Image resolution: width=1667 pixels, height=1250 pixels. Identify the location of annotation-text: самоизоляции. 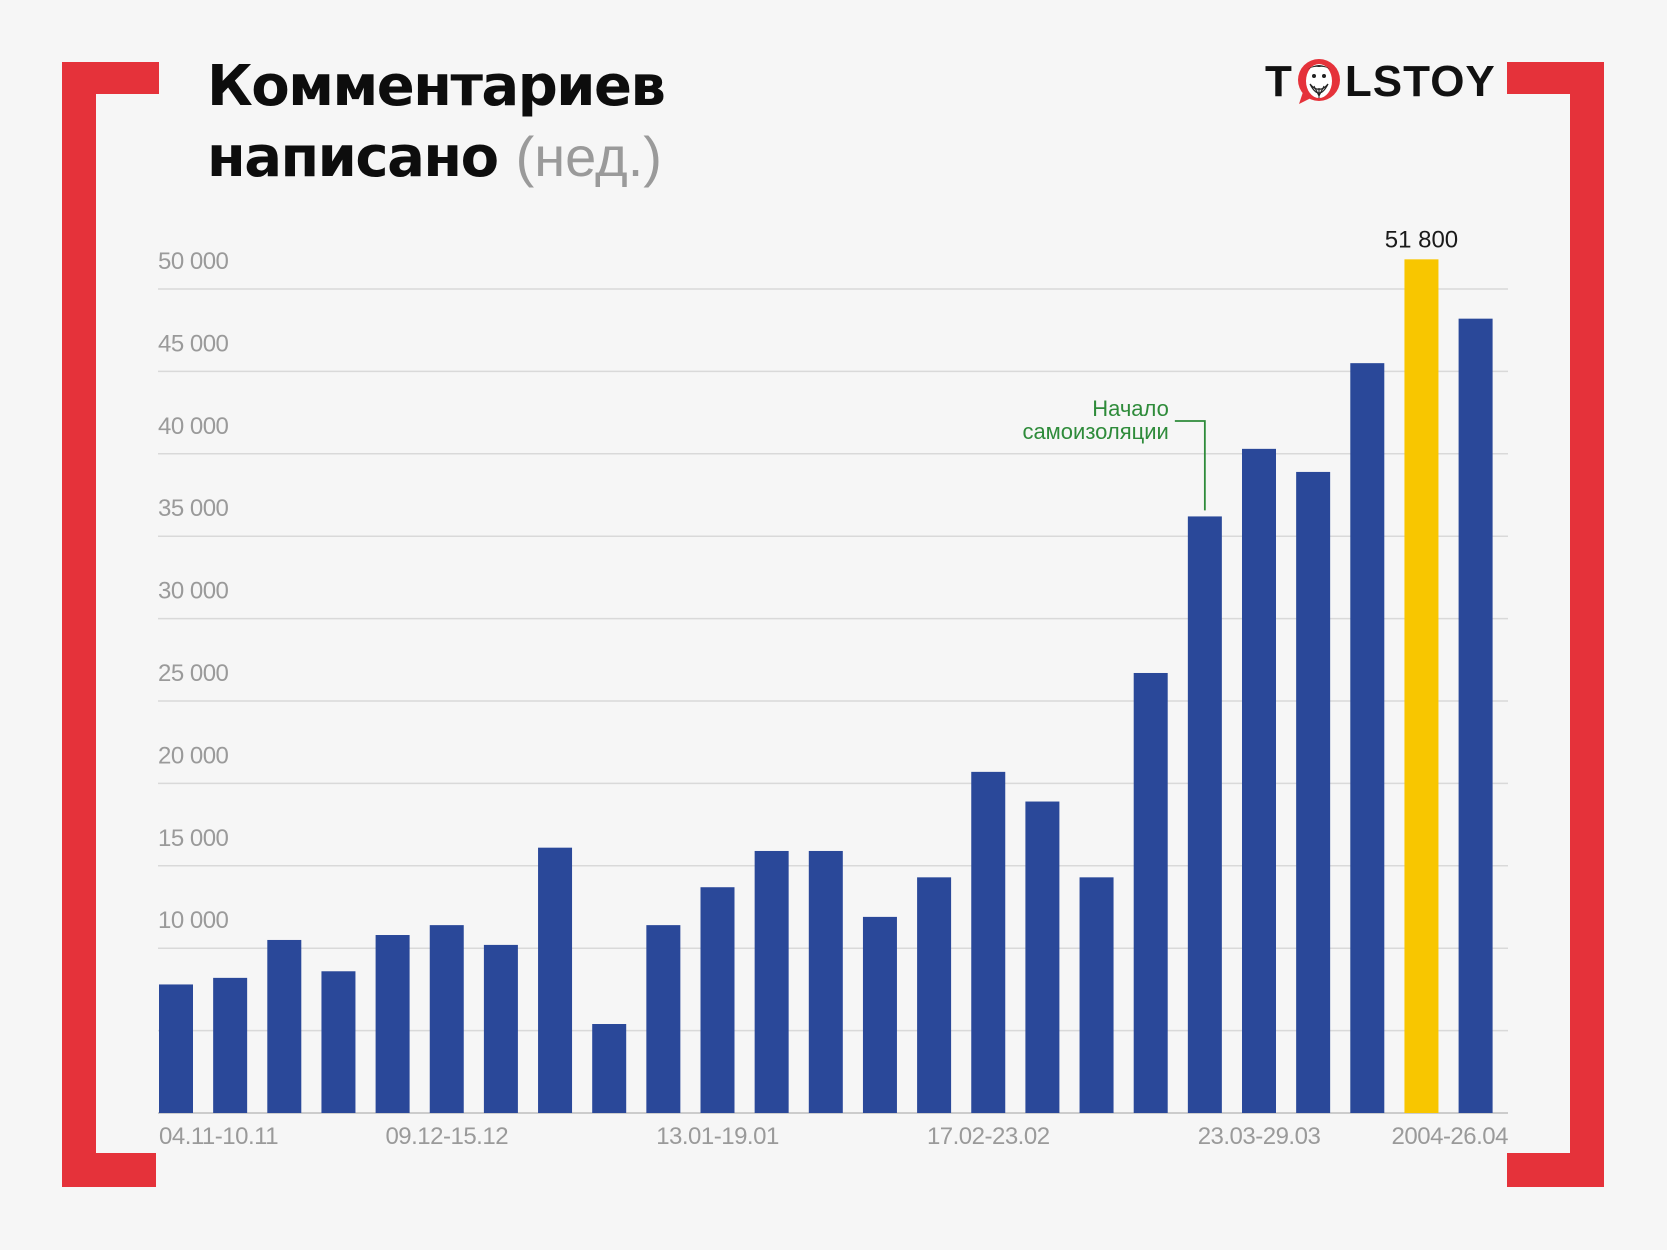
(1095, 431).